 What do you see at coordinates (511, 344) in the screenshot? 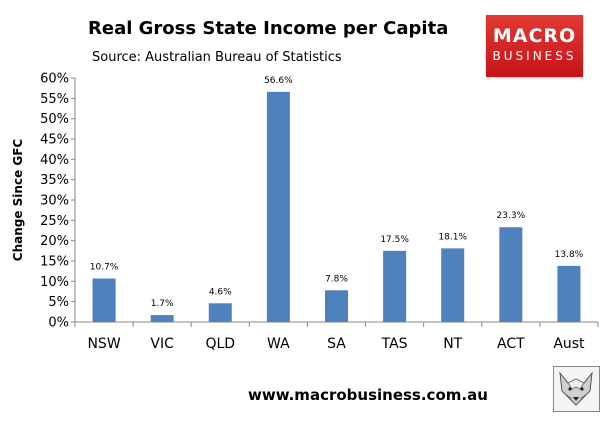
I see `x-category-label: ACT` at bounding box center [511, 344].